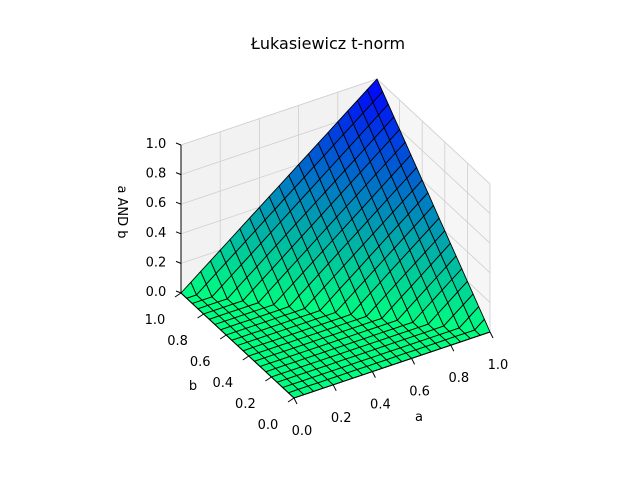 The height and width of the screenshot is (480, 640). Describe the element at coordinates (193, 386) in the screenshot. I see `y-axis-label: b` at that location.